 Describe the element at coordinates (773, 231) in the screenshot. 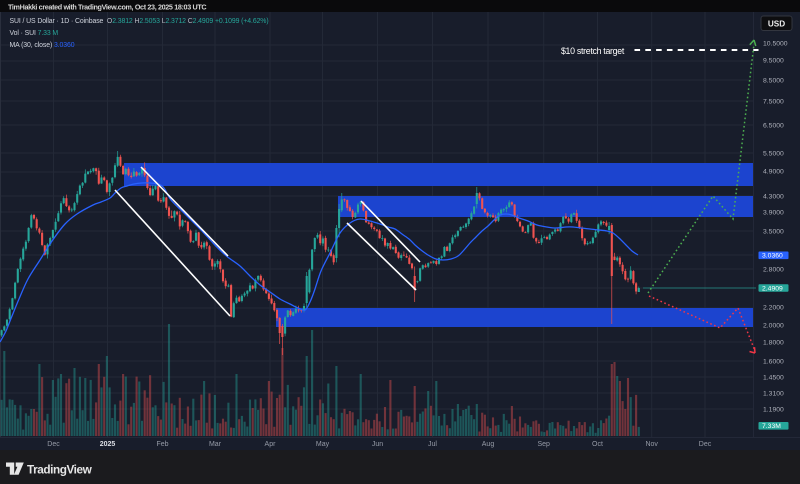

I see `svg-text: 3.5000` at that location.